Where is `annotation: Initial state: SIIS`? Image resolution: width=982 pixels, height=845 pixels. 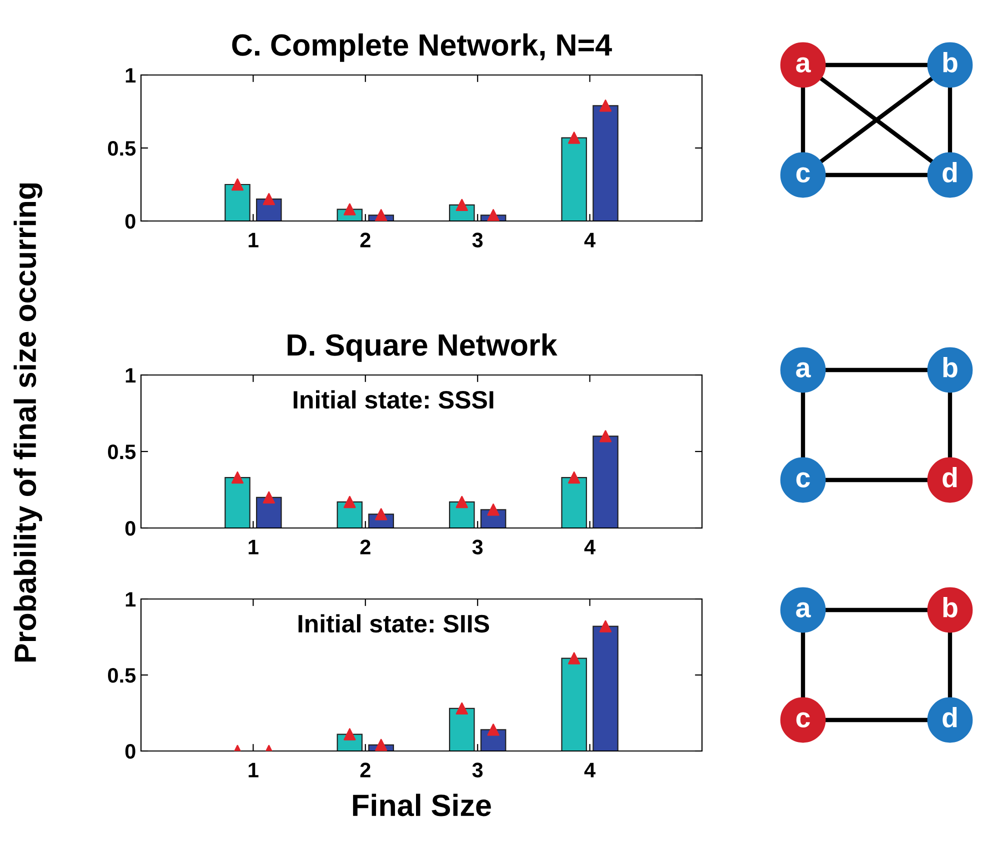
annotation: Initial state: SIIS is located at coordinates (394, 623).